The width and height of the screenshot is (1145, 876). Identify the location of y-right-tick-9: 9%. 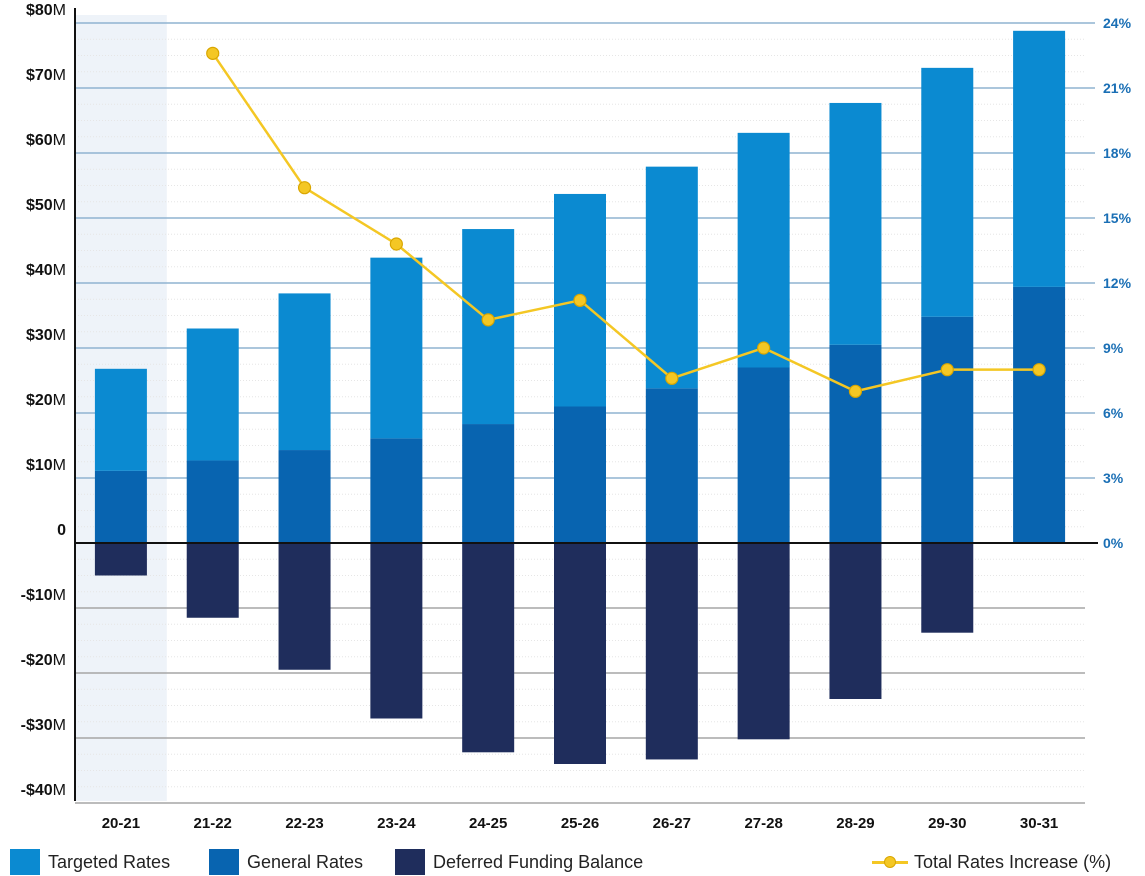
(1113, 348).